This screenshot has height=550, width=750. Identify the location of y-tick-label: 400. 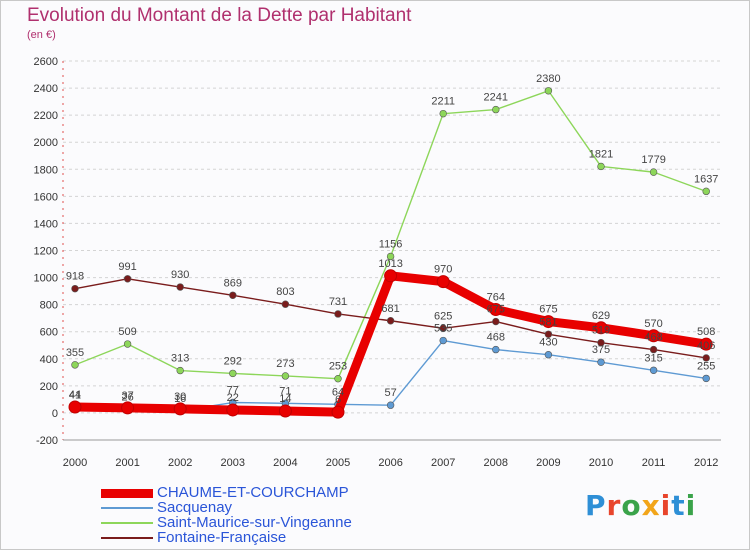
(49, 360).